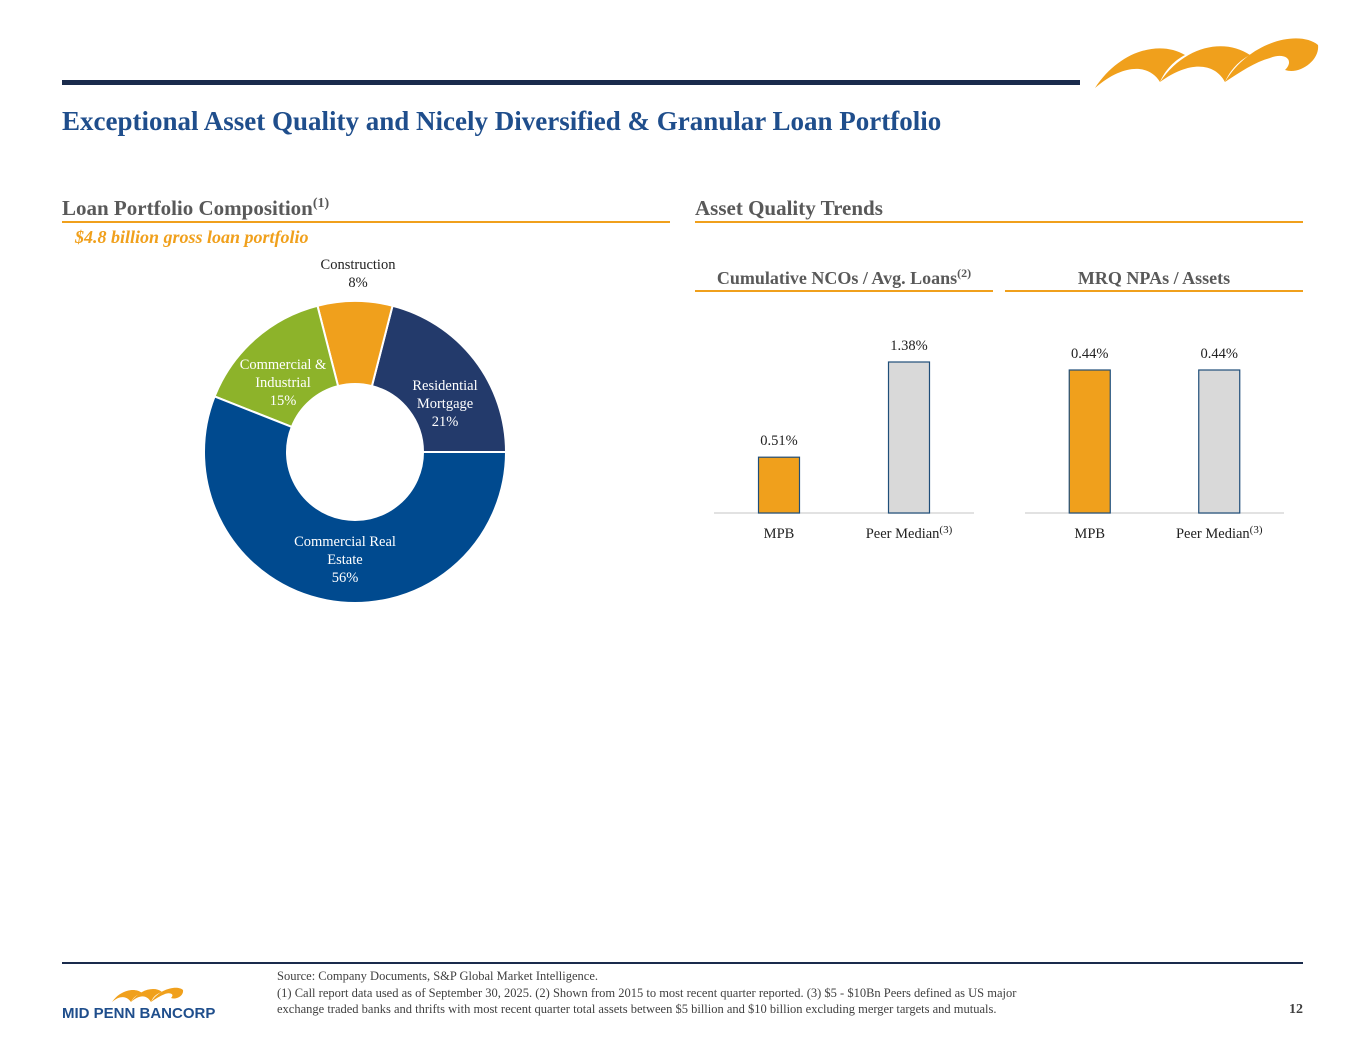 The image size is (1365, 1055). Describe the element at coordinates (445, 395) in the screenshot. I see `slice-category: Residential Mortgage` at that location.